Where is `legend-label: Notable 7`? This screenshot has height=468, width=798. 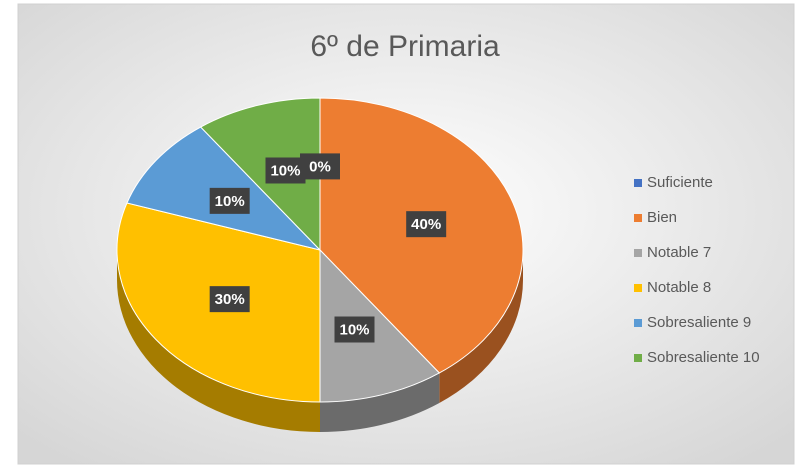 legend-label: Notable 7 is located at coordinates (679, 252).